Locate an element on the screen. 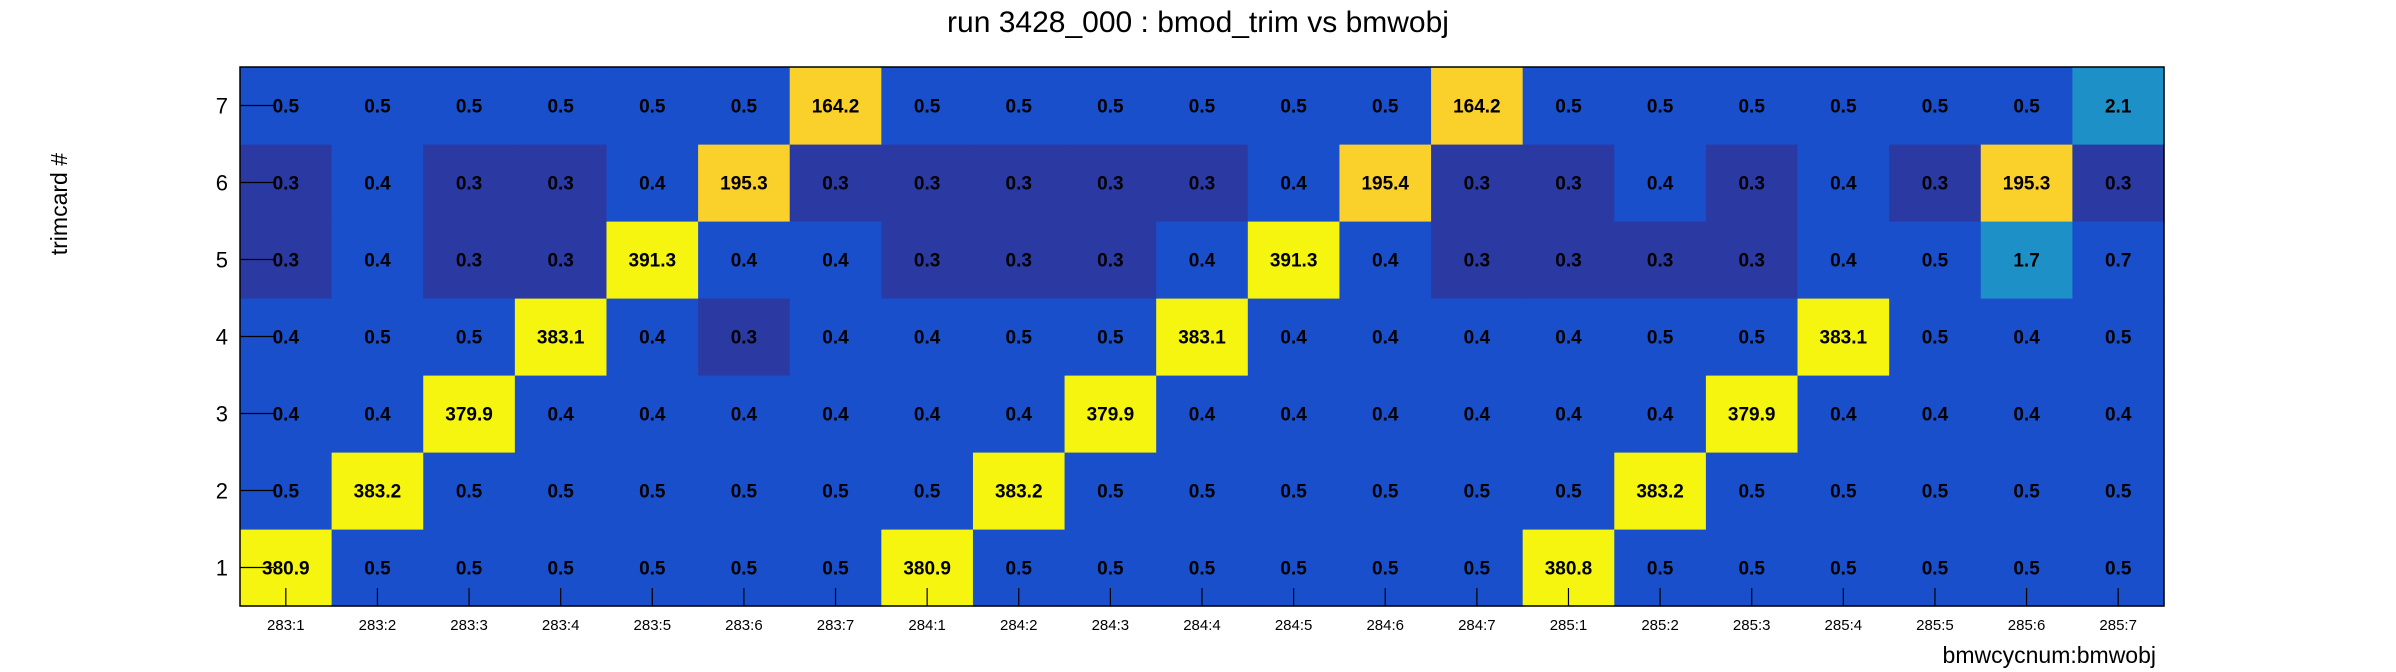 The height and width of the screenshot is (672, 2396). cell-value-label: 195.3 is located at coordinates (2027, 184).